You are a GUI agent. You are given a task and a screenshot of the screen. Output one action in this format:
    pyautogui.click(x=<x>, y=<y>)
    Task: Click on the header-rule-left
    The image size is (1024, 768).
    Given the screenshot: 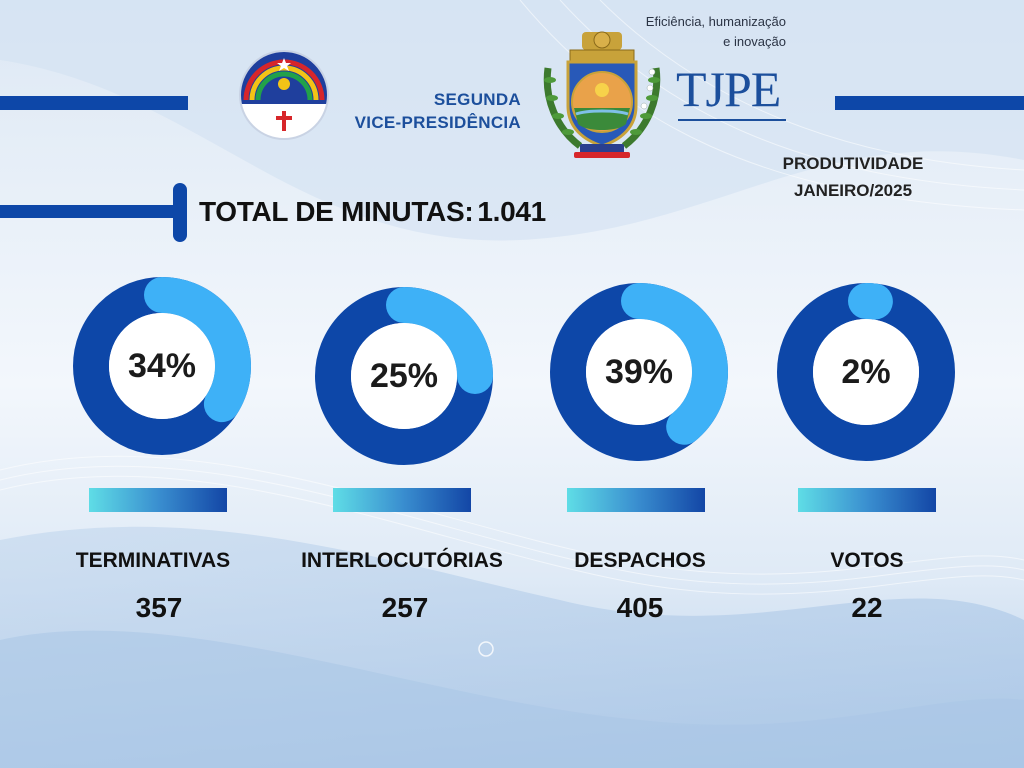 What is the action you would take?
    pyautogui.click(x=94, y=103)
    